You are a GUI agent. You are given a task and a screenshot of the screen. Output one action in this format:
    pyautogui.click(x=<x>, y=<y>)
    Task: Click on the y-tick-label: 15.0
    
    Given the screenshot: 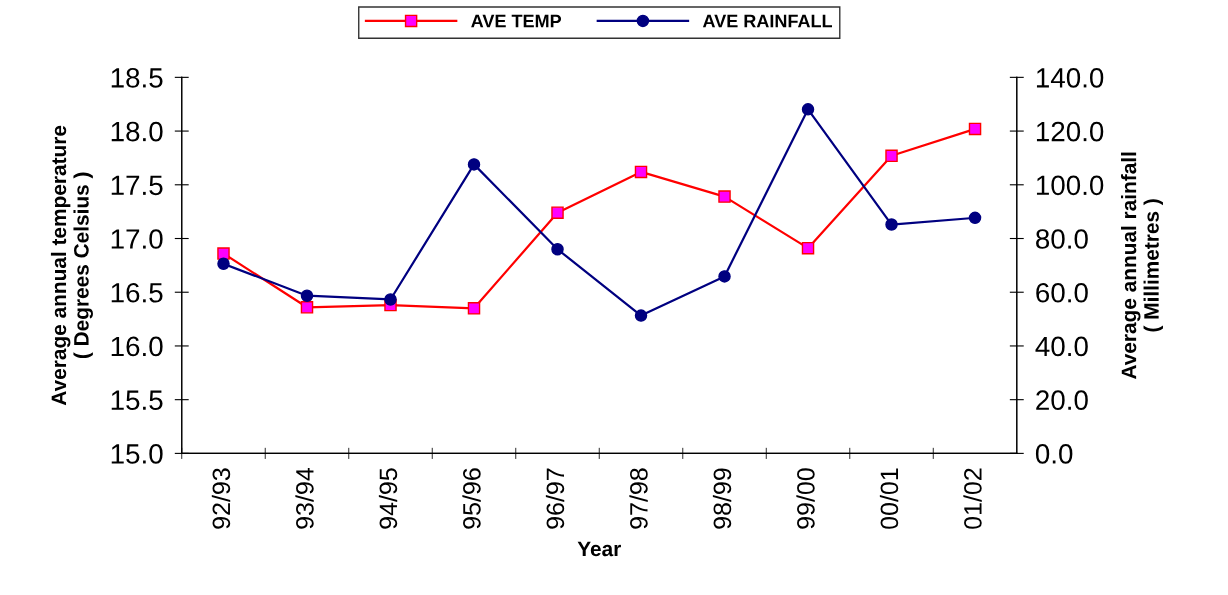 What is the action you would take?
    pyautogui.click(x=137, y=454)
    